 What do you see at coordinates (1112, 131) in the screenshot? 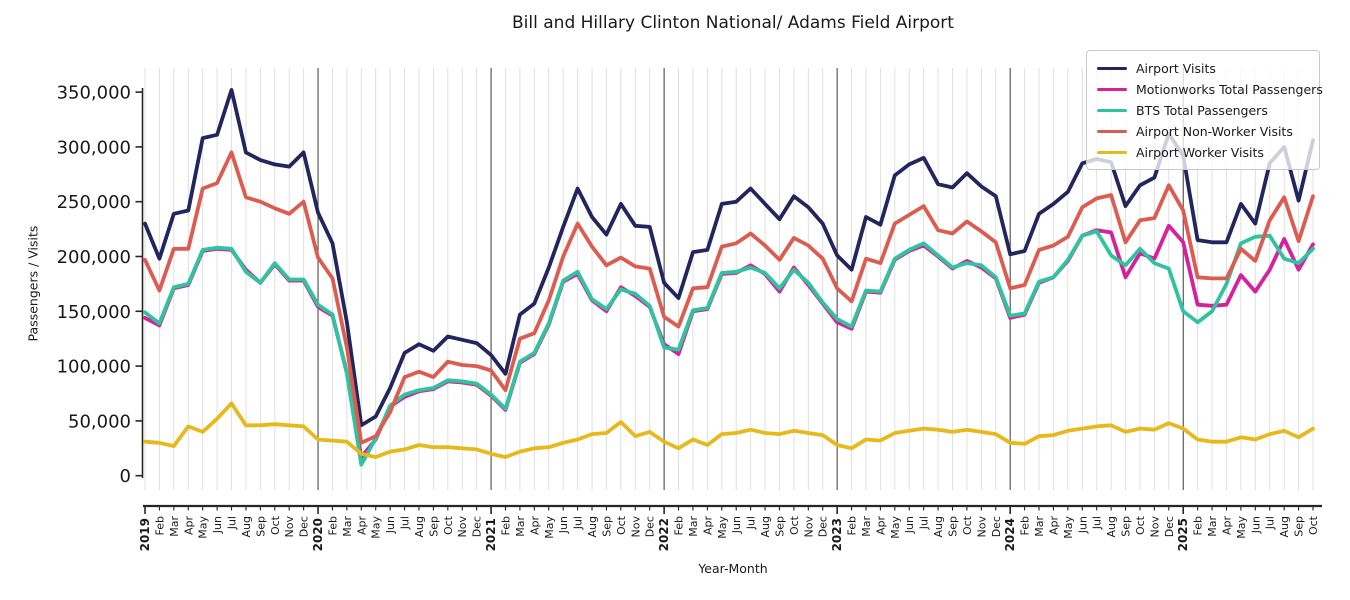
I see `legend-swatch-non-worker` at bounding box center [1112, 131].